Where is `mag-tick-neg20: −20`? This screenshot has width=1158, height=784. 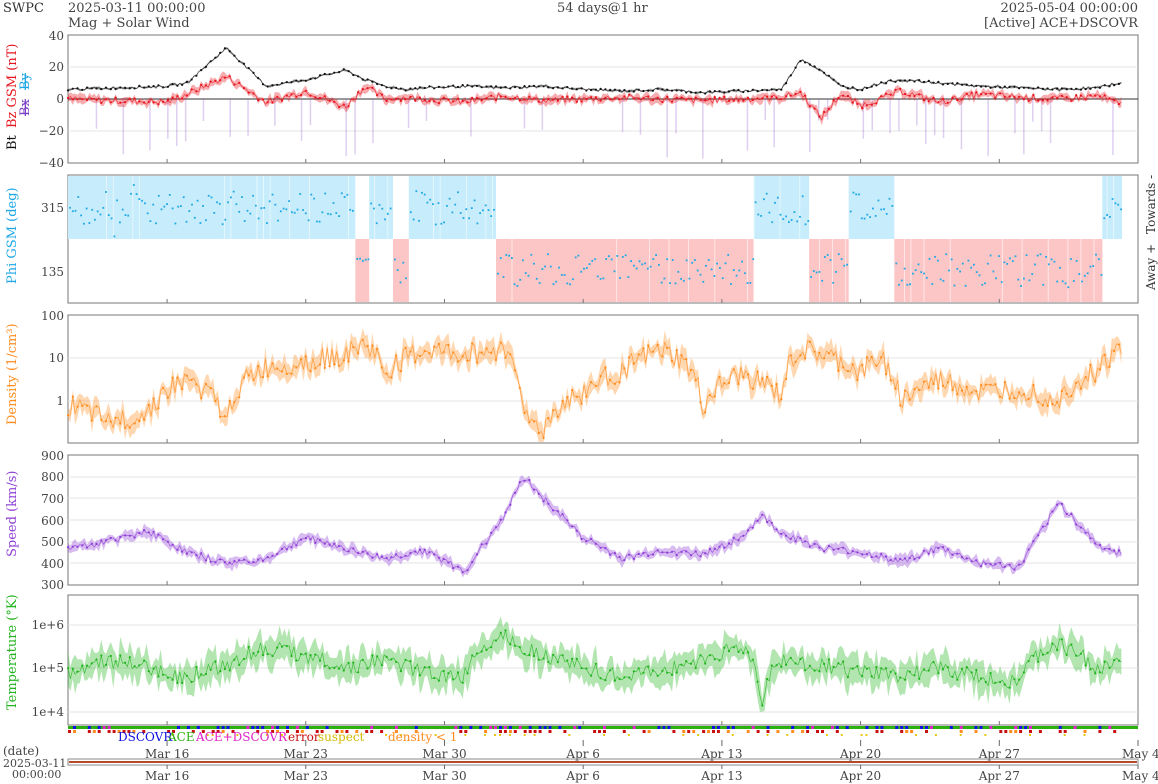 mag-tick-neg20: −20 is located at coordinates (51, 131).